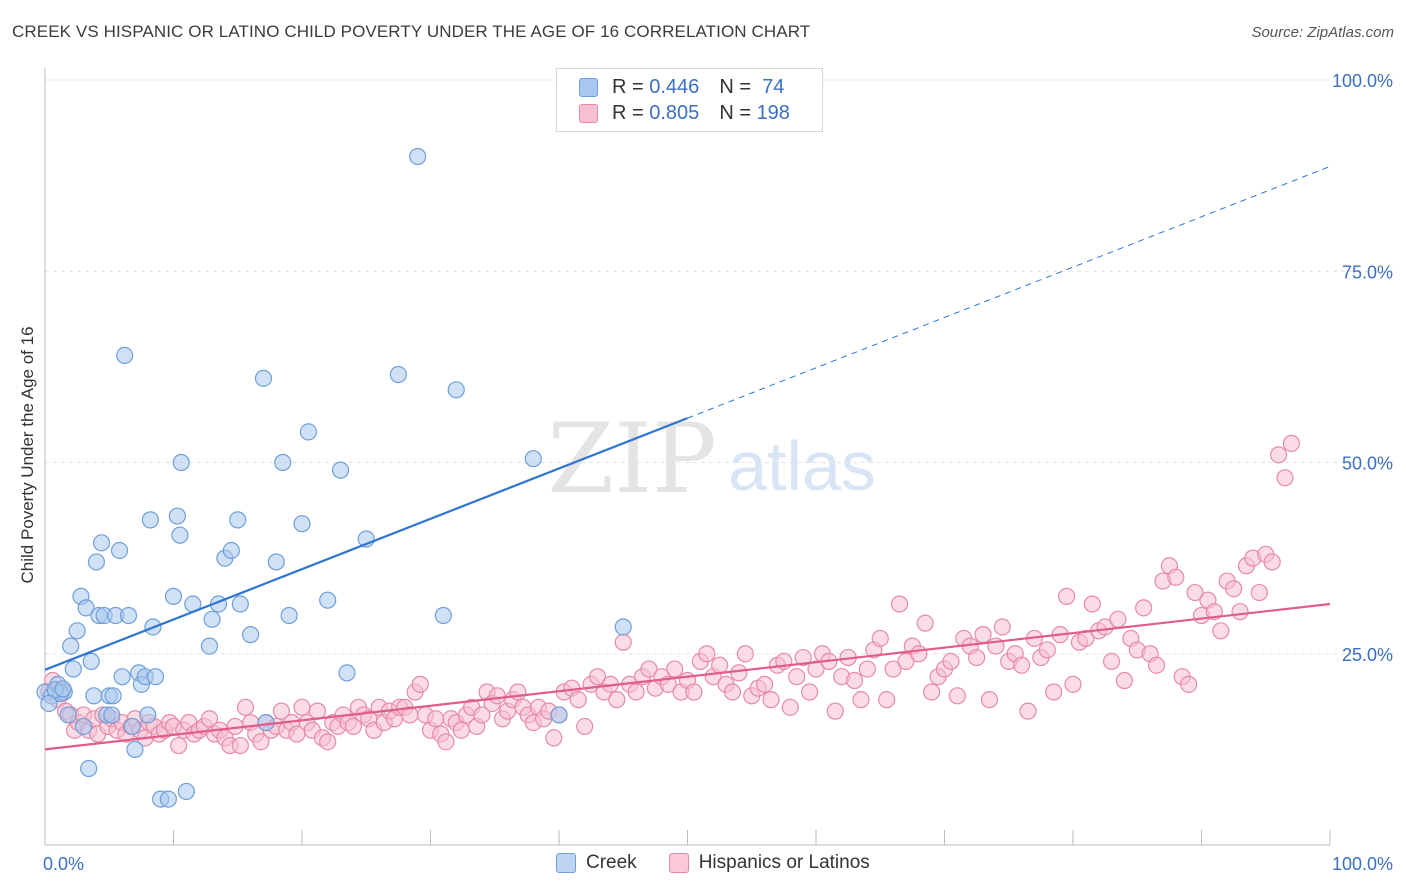 The image size is (1406, 892). What do you see at coordinates (1367, 272) in the screenshot?
I see `y-tick-label: 75.0%` at bounding box center [1367, 272].